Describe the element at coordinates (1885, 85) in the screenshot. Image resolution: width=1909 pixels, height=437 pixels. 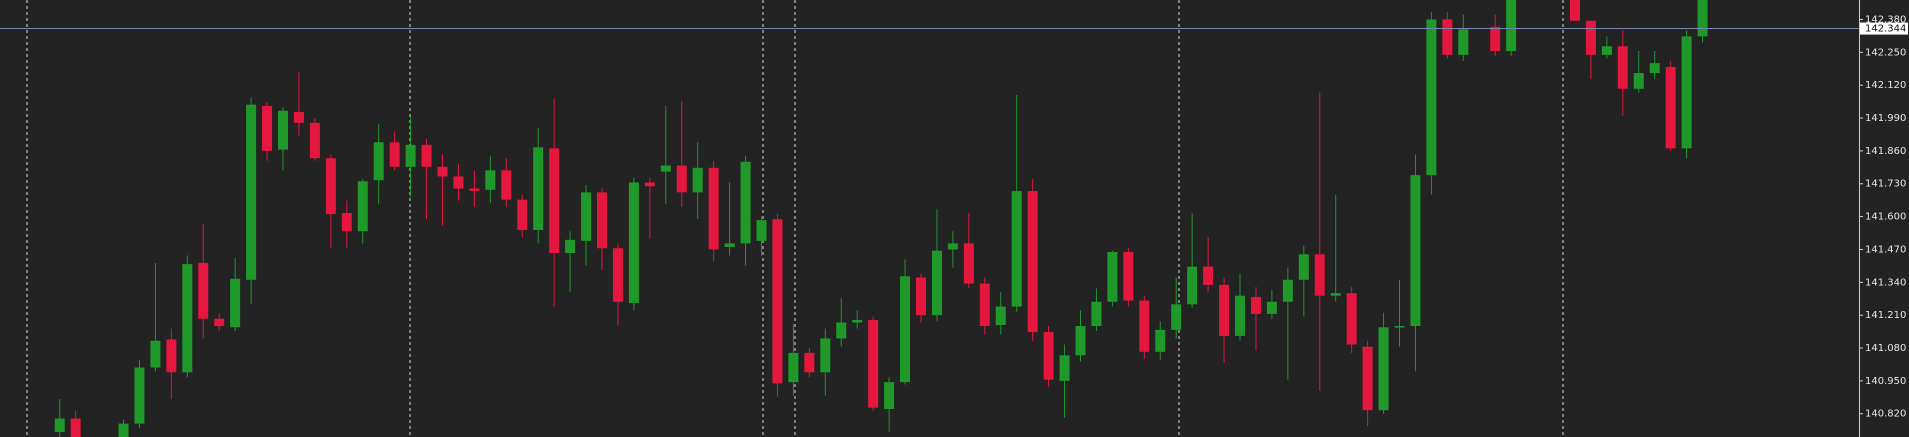
I see `y-tick-label: 142.120` at that location.